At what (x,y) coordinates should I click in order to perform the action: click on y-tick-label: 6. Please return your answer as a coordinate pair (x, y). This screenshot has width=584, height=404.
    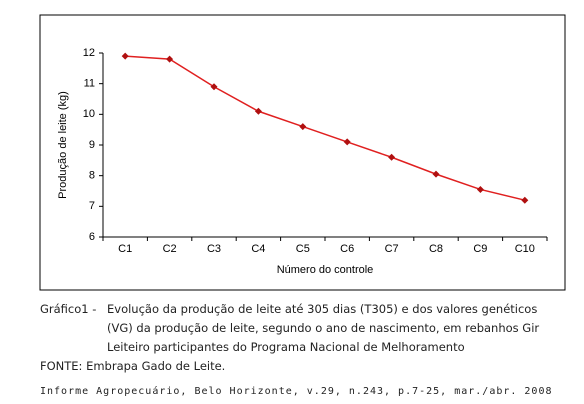
    Looking at the image, I should click on (92, 237).